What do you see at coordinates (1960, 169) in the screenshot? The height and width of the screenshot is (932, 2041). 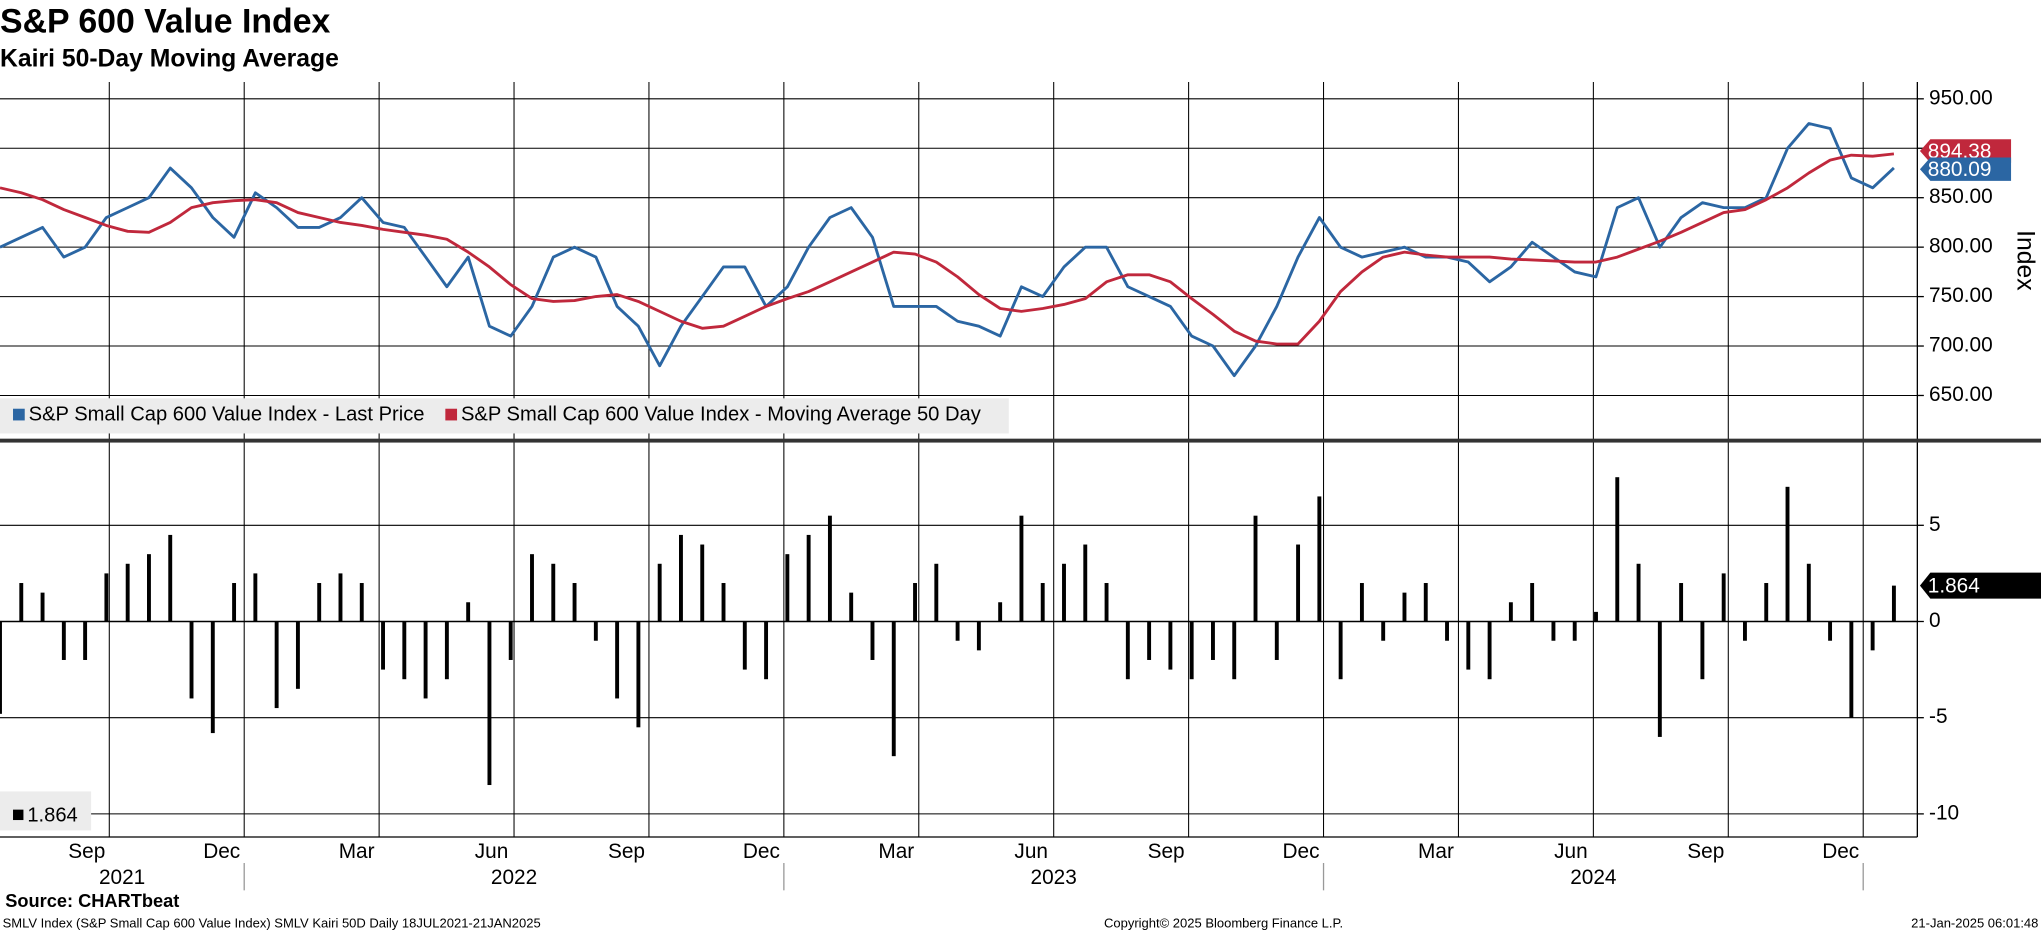 I see `last-value-label: 880.09` at bounding box center [1960, 169].